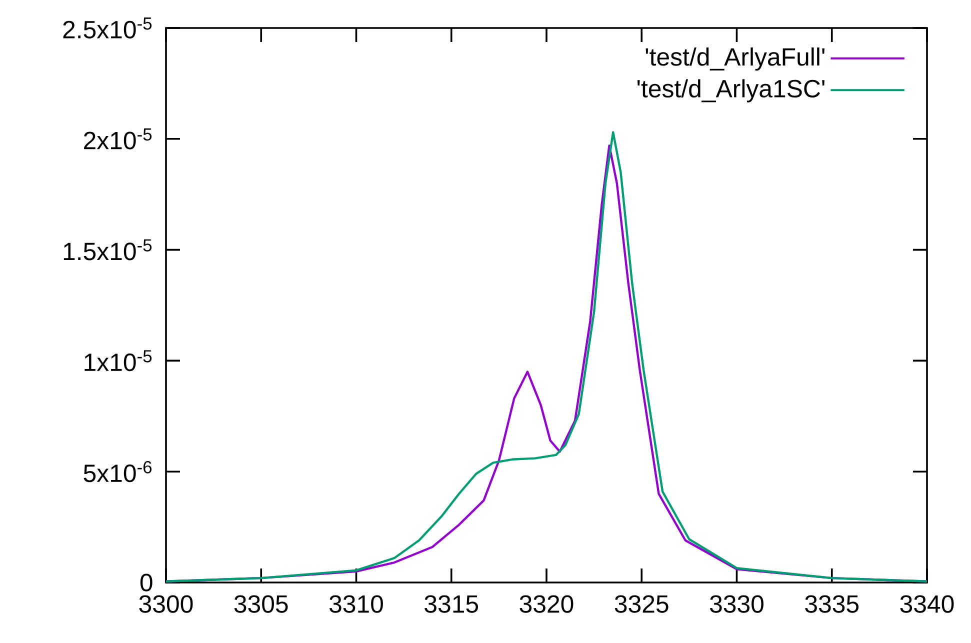  I want to click on x-tick-label: 3315, so click(451, 604).